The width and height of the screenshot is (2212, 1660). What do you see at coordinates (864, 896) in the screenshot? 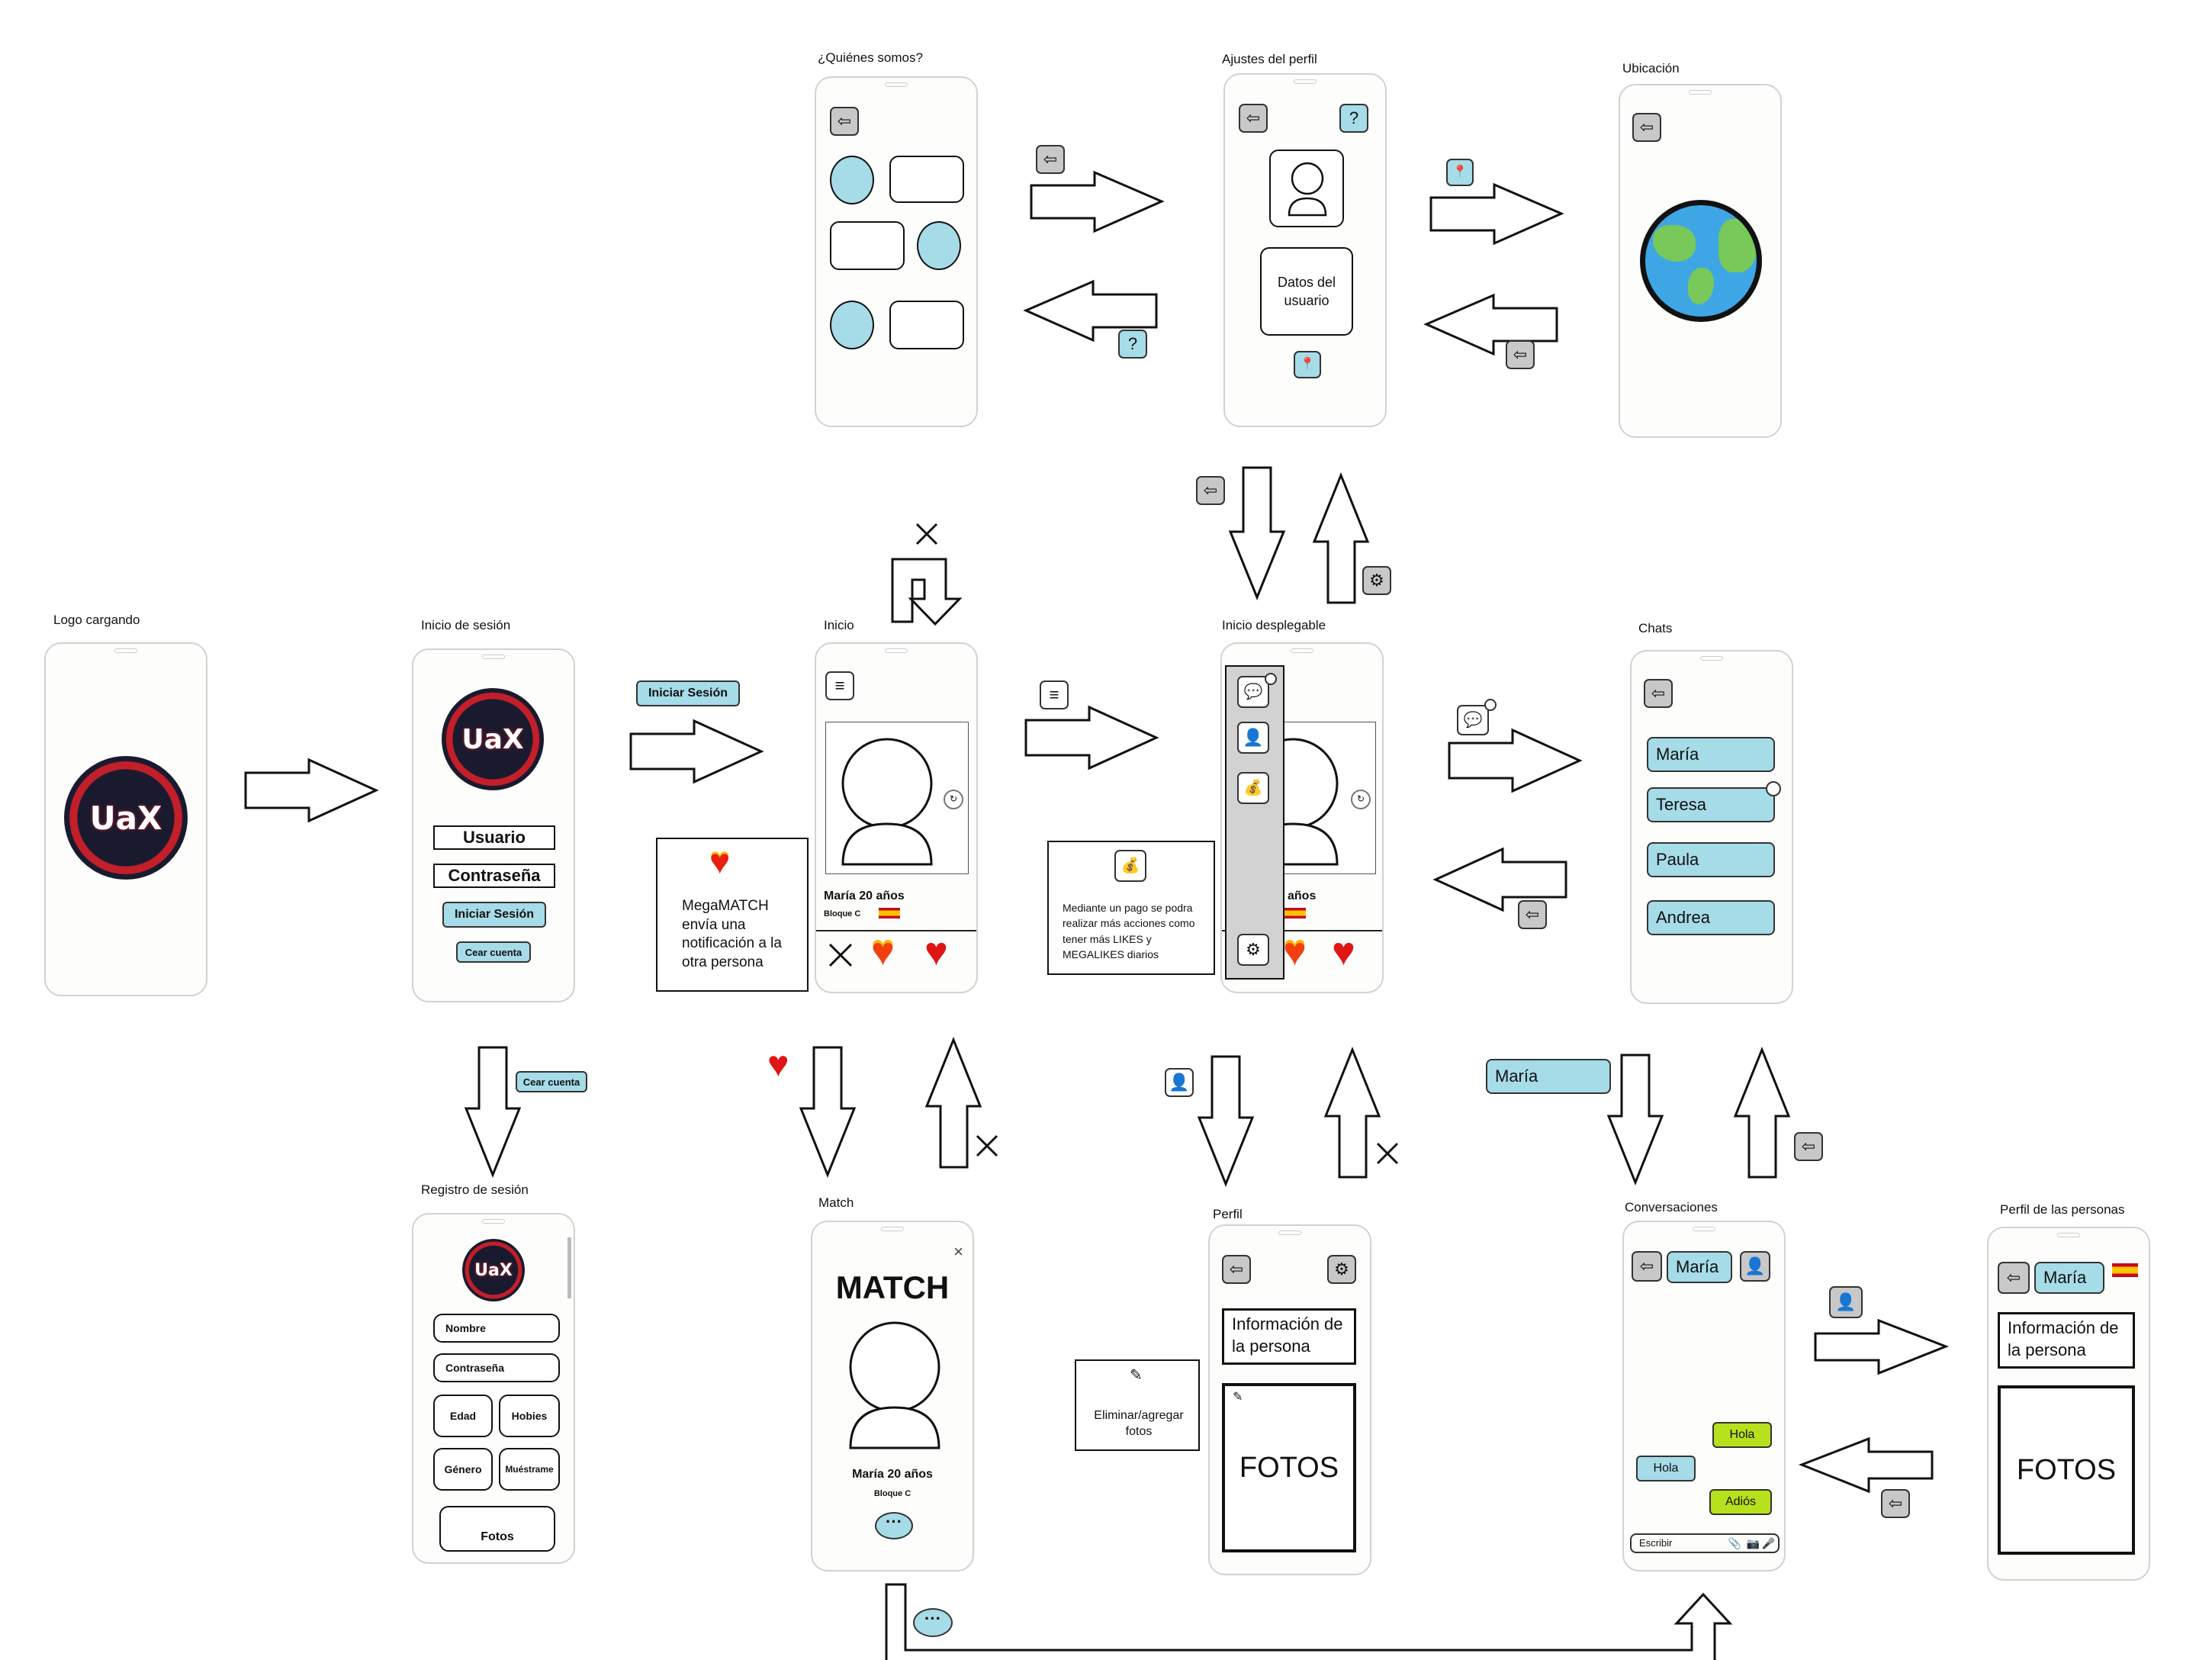
I see `profile-name: María 20 años` at bounding box center [864, 896].